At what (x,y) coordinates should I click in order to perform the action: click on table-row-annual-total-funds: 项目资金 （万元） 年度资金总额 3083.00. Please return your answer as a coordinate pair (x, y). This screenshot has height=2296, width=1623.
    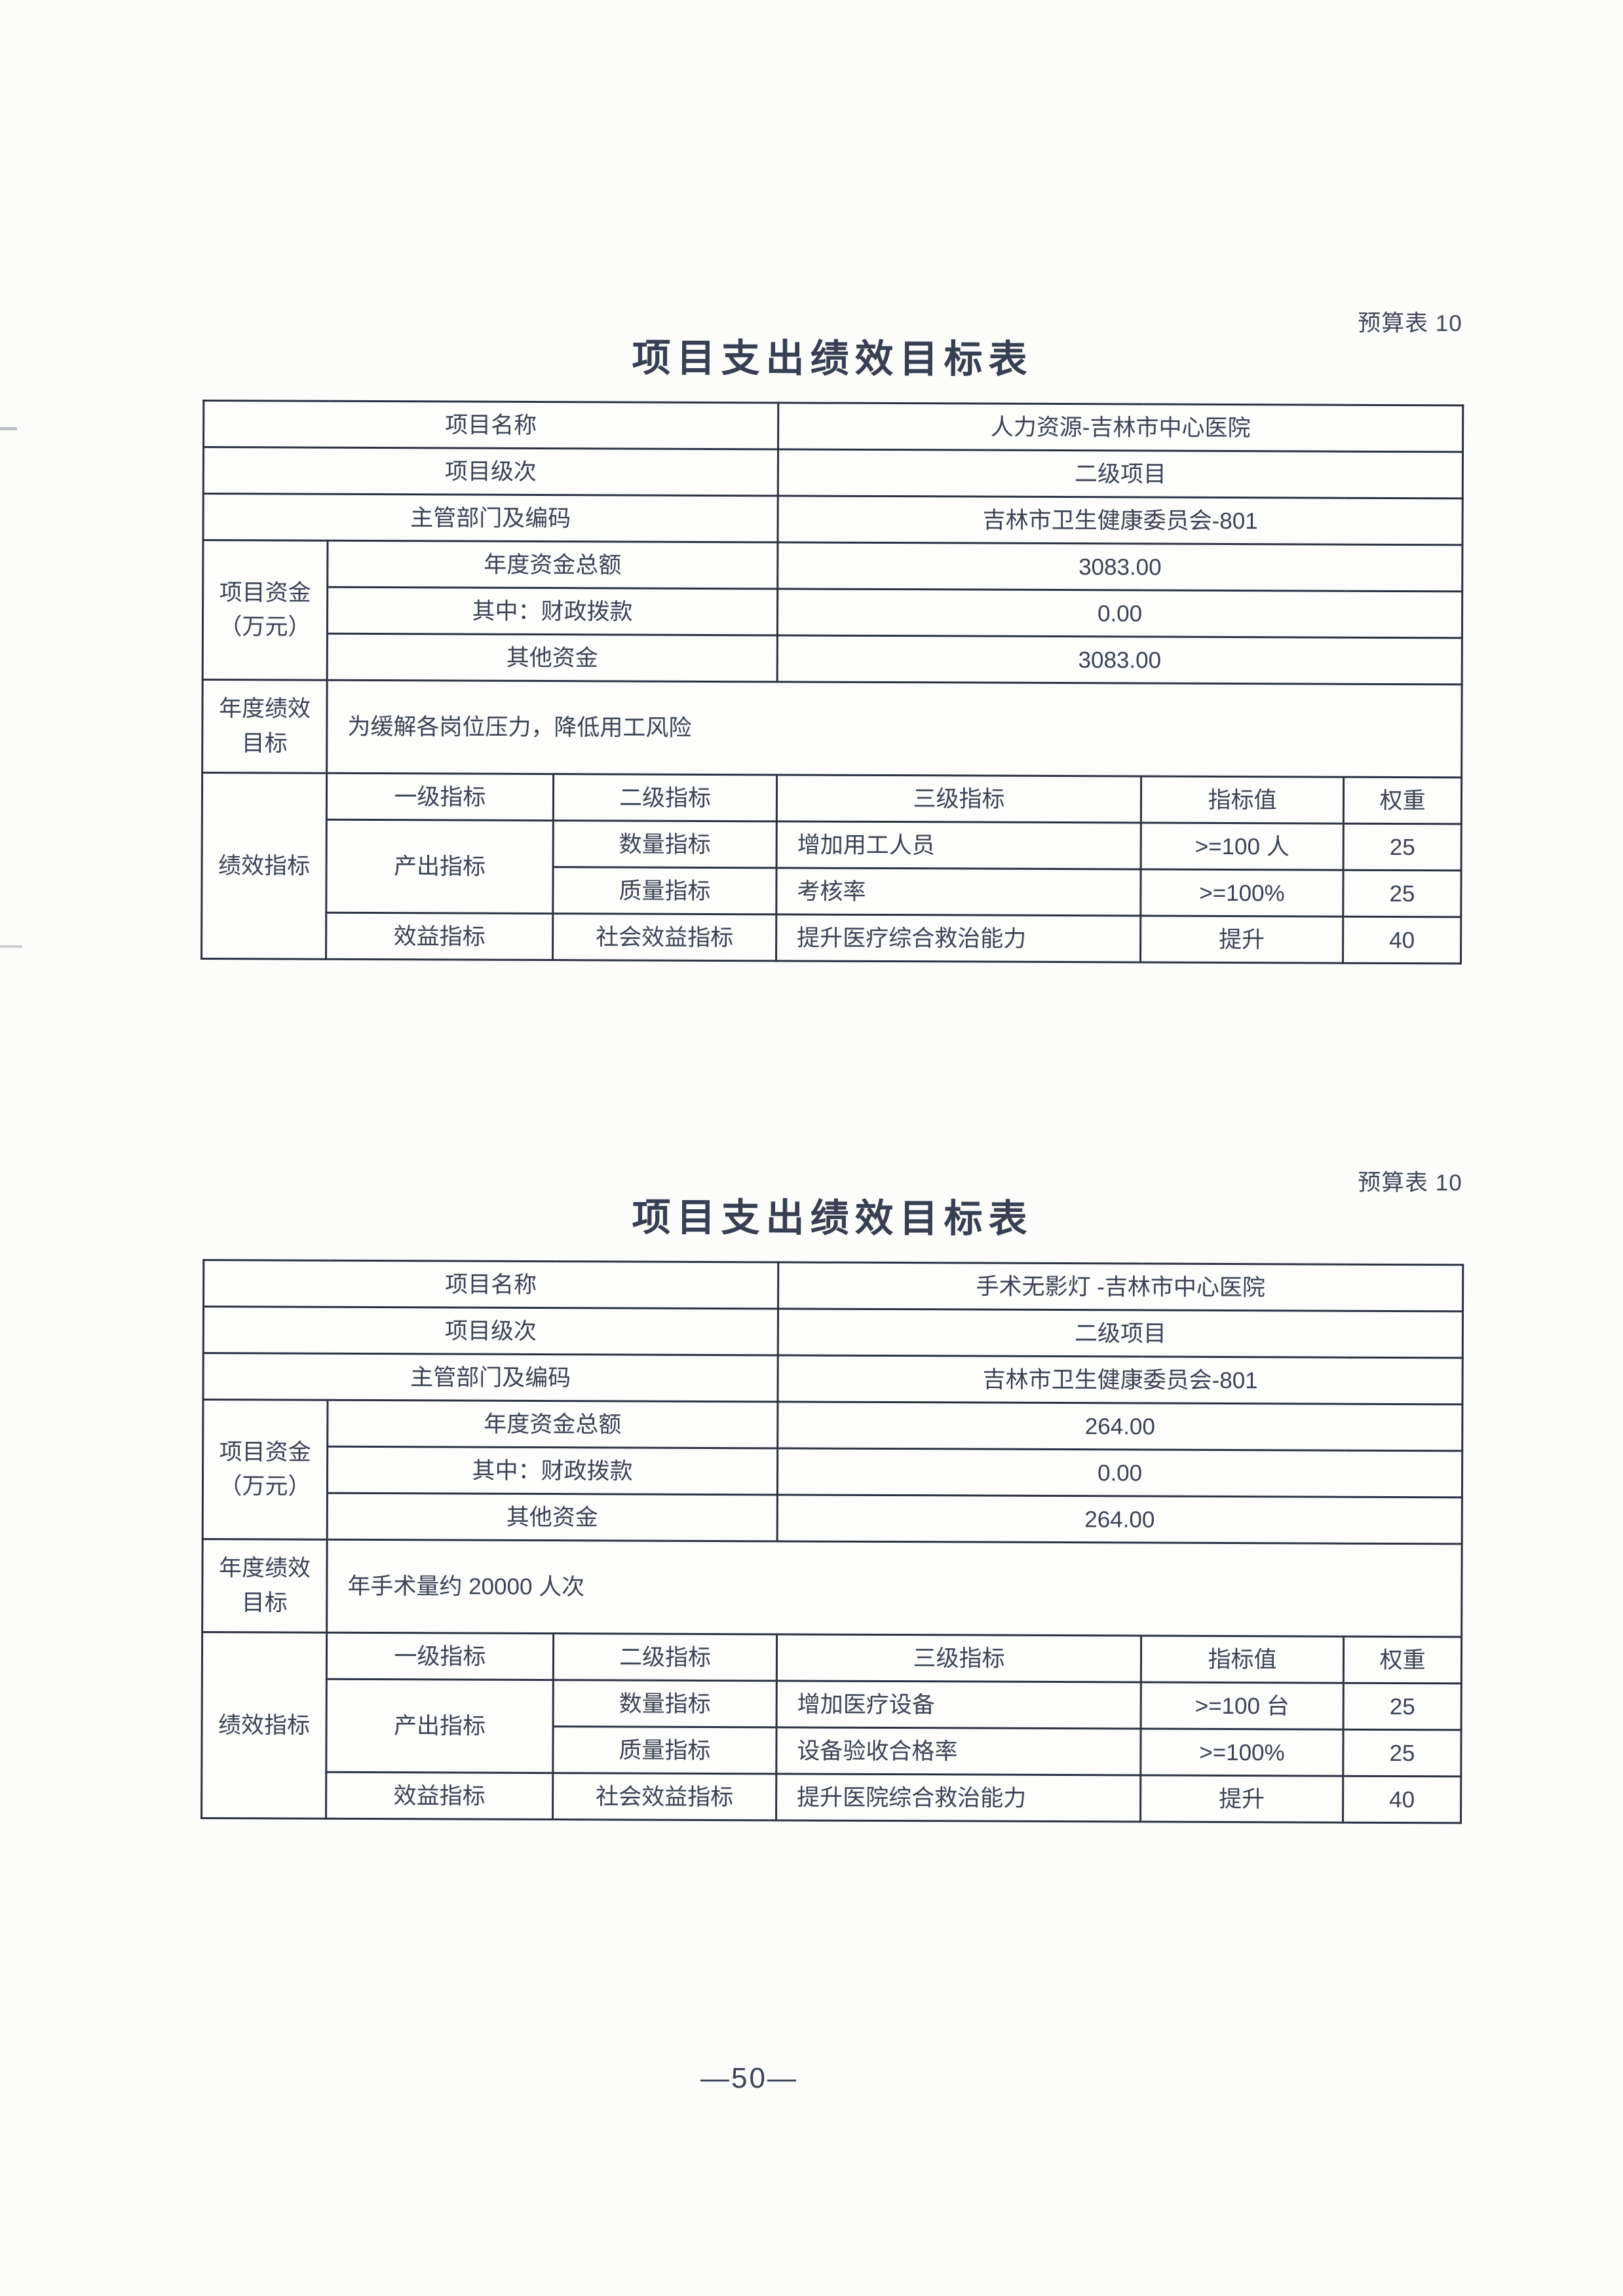
    Looking at the image, I should click on (832, 610).